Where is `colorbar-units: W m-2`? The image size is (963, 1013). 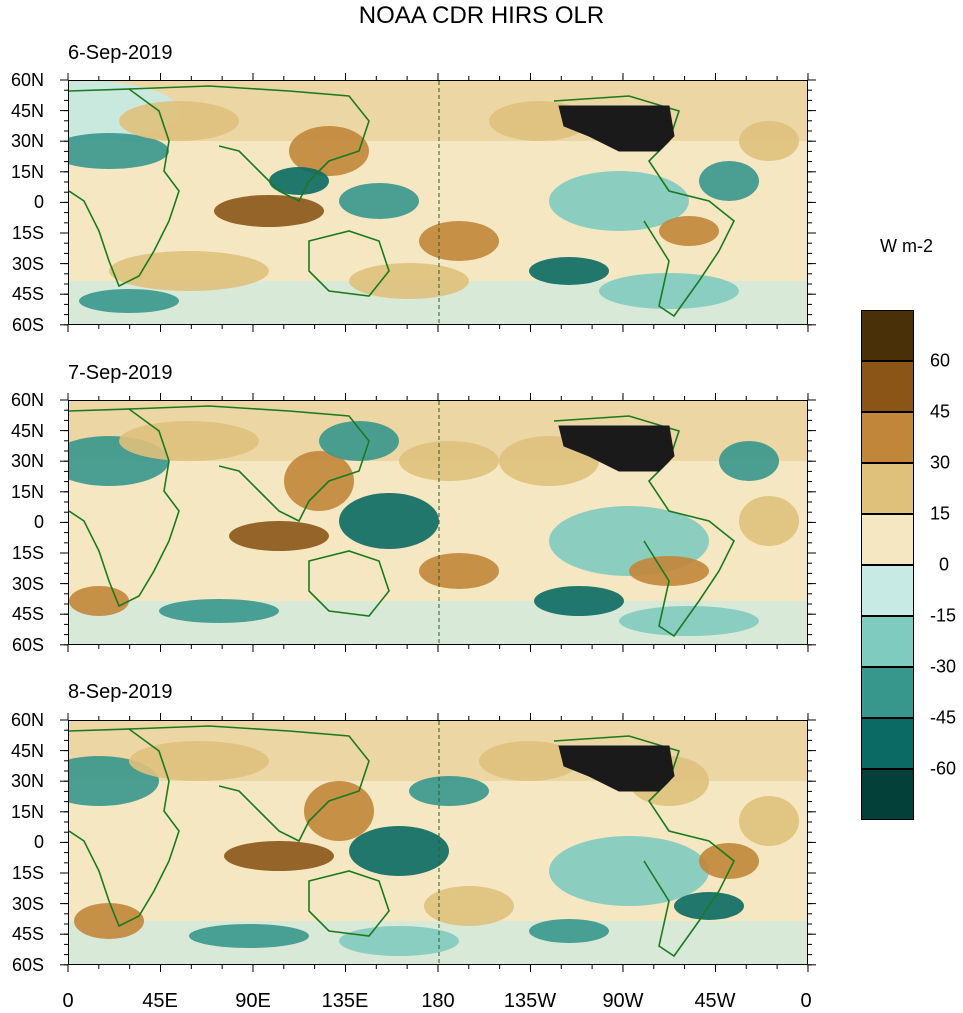 colorbar-units: W m-2 is located at coordinates (906, 246).